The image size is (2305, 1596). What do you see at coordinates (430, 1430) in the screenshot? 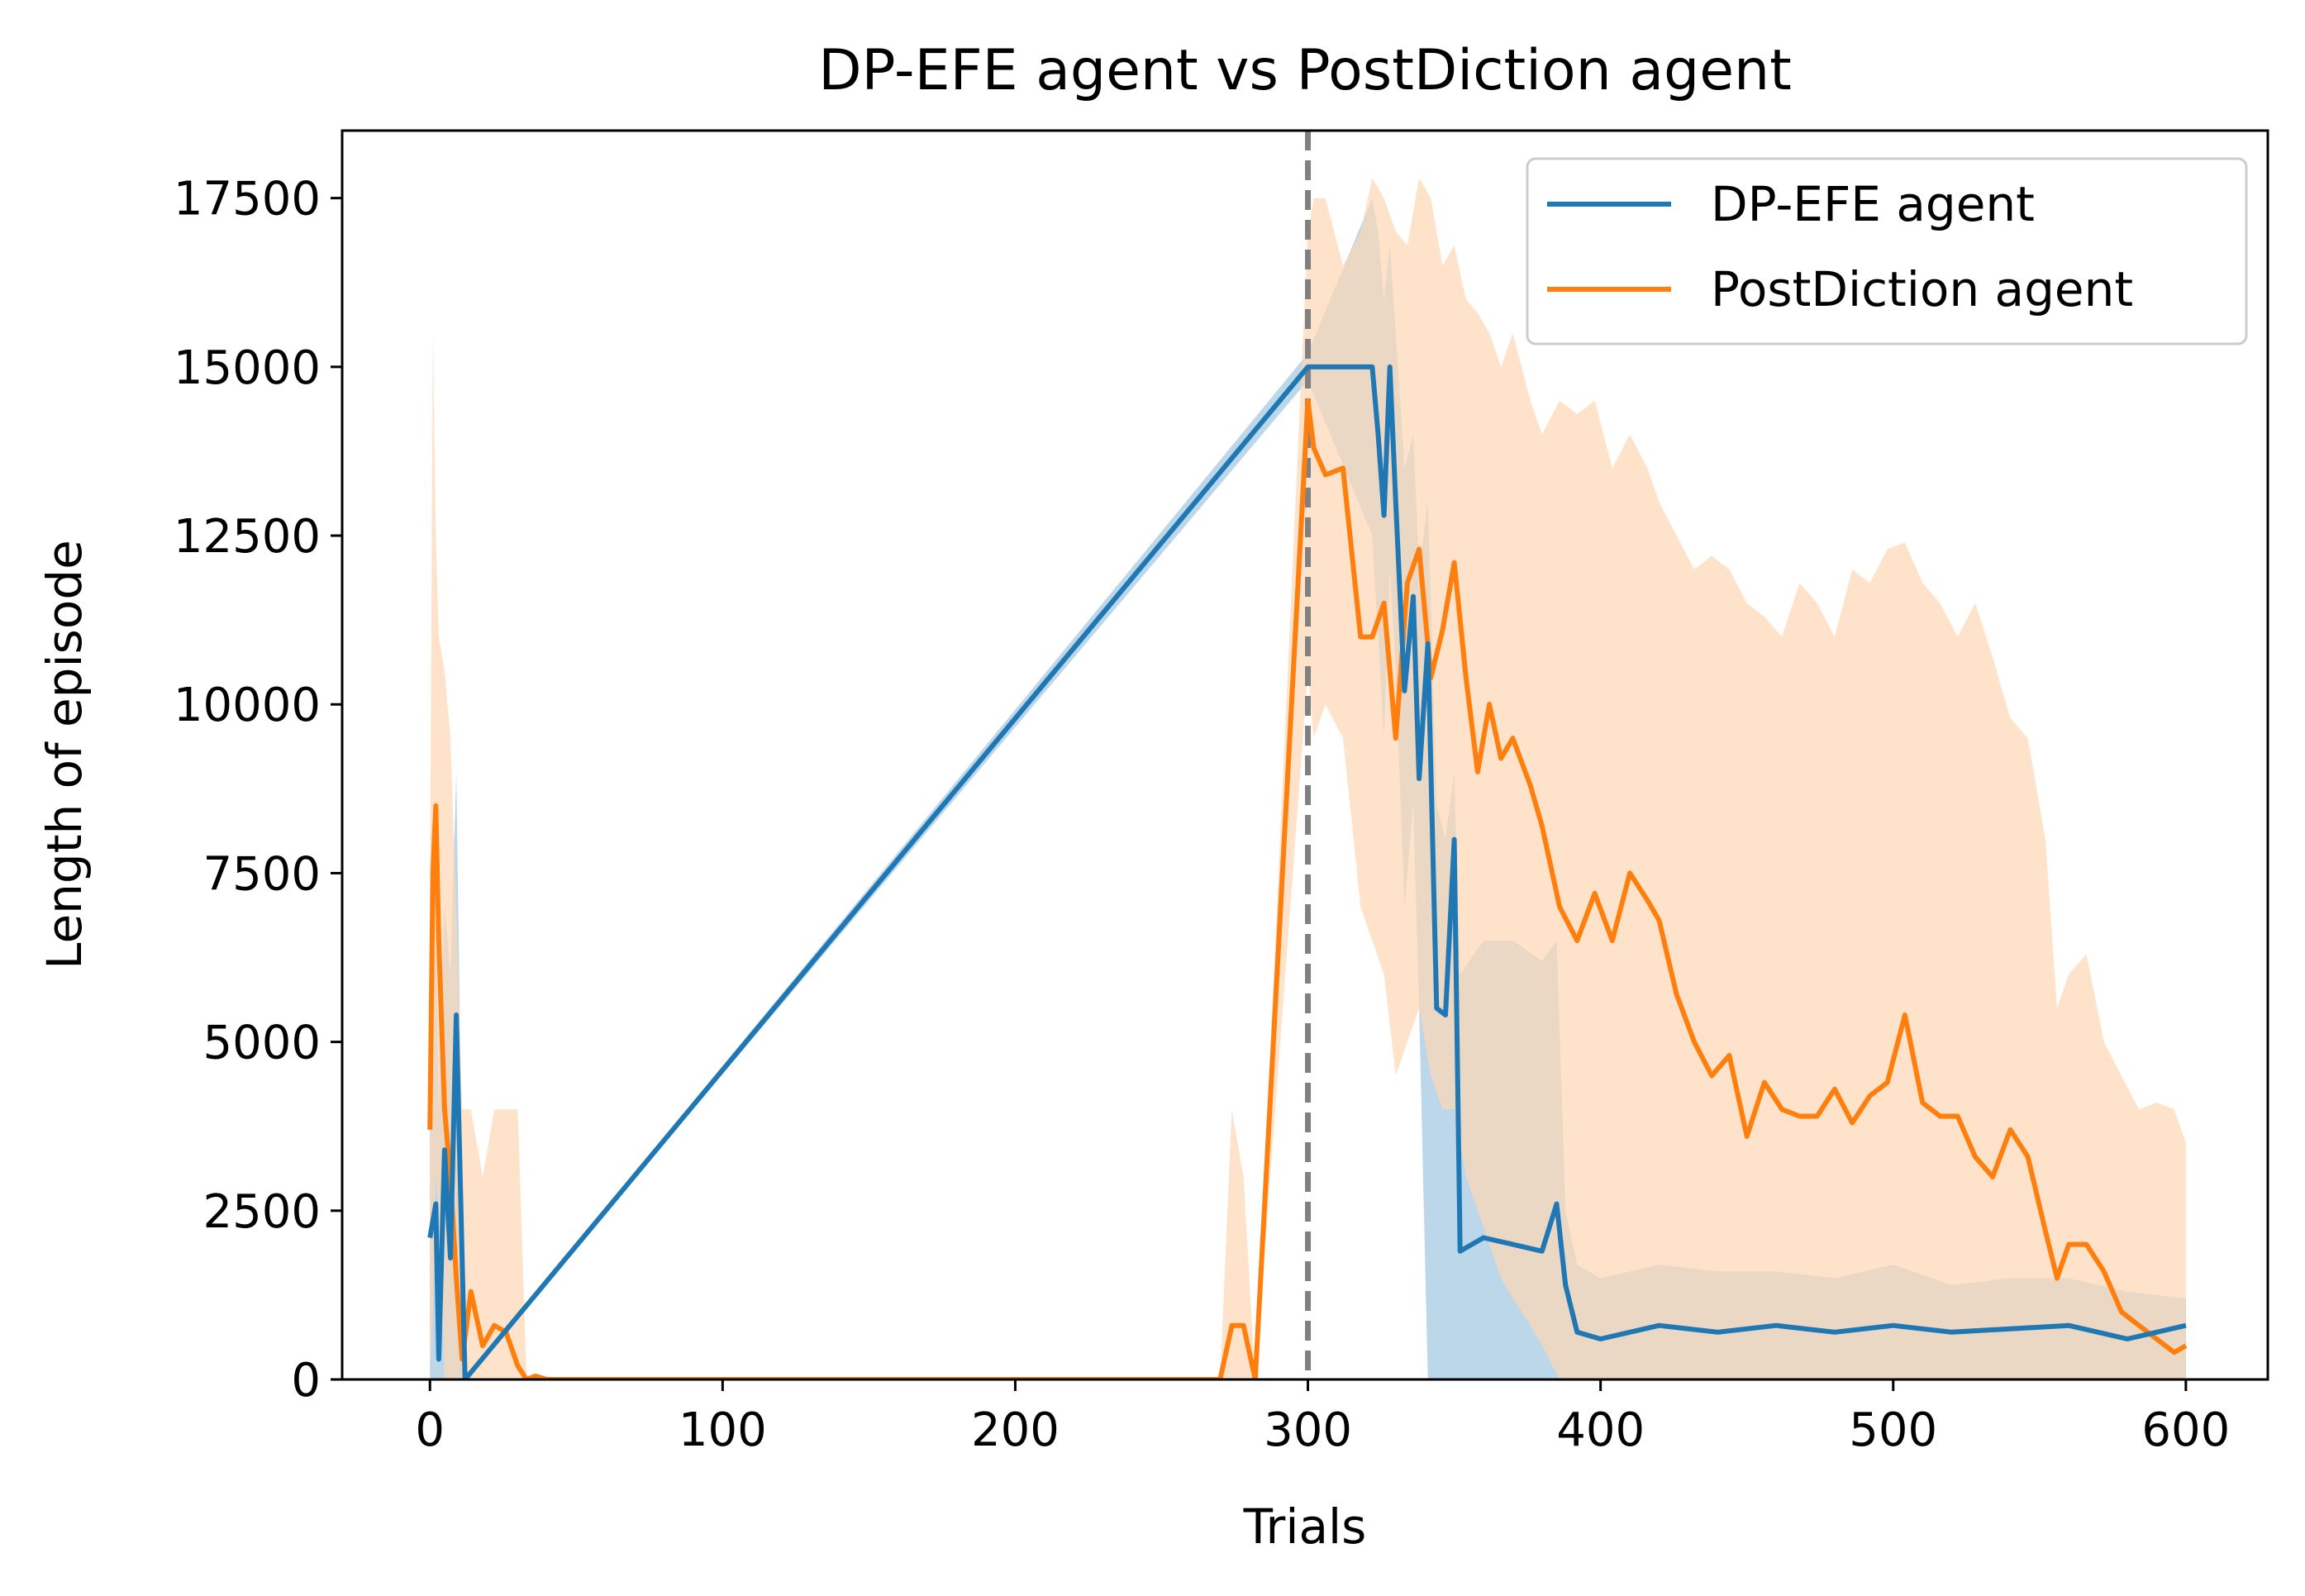
I see `x-tick-label: 0` at bounding box center [430, 1430].